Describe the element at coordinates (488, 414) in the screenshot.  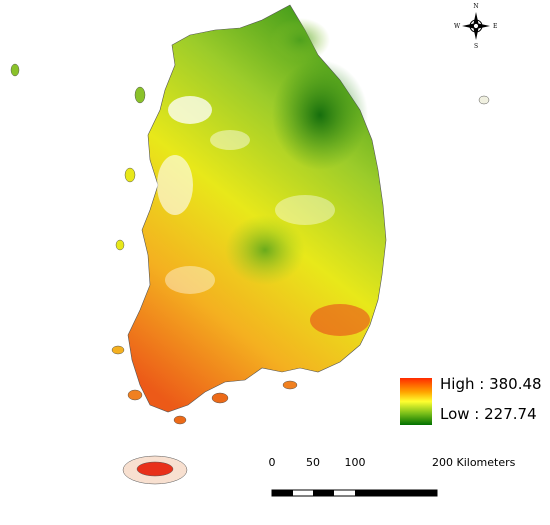
I see `legend-low: Low : 227.74` at that location.